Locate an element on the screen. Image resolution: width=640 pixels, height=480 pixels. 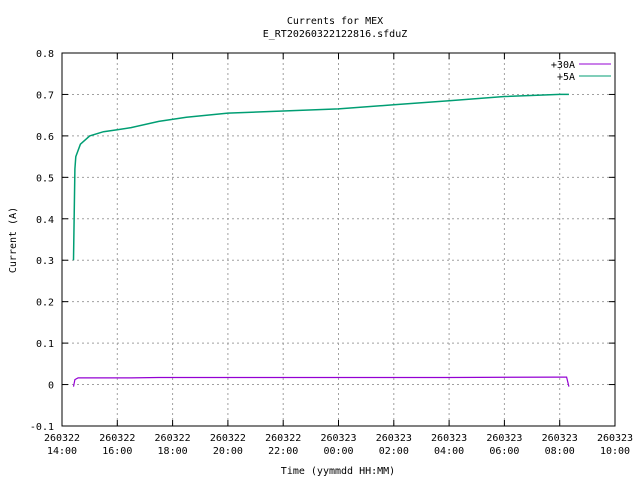
x-tick-label-time: 08:00 is located at coordinates (560, 451).